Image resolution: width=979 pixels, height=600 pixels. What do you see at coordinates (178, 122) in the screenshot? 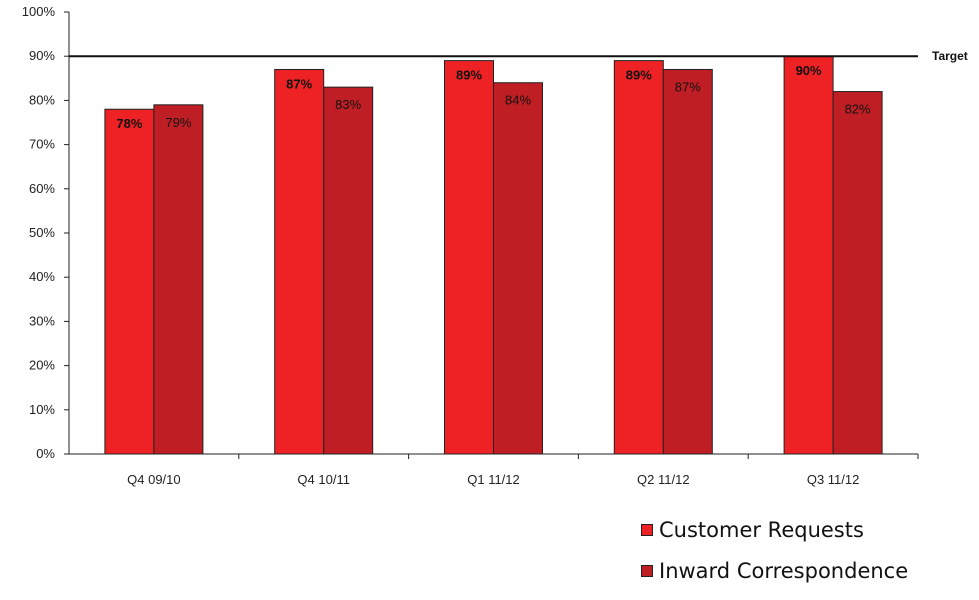
I see `data-label: 79%` at bounding box center [178, 122].